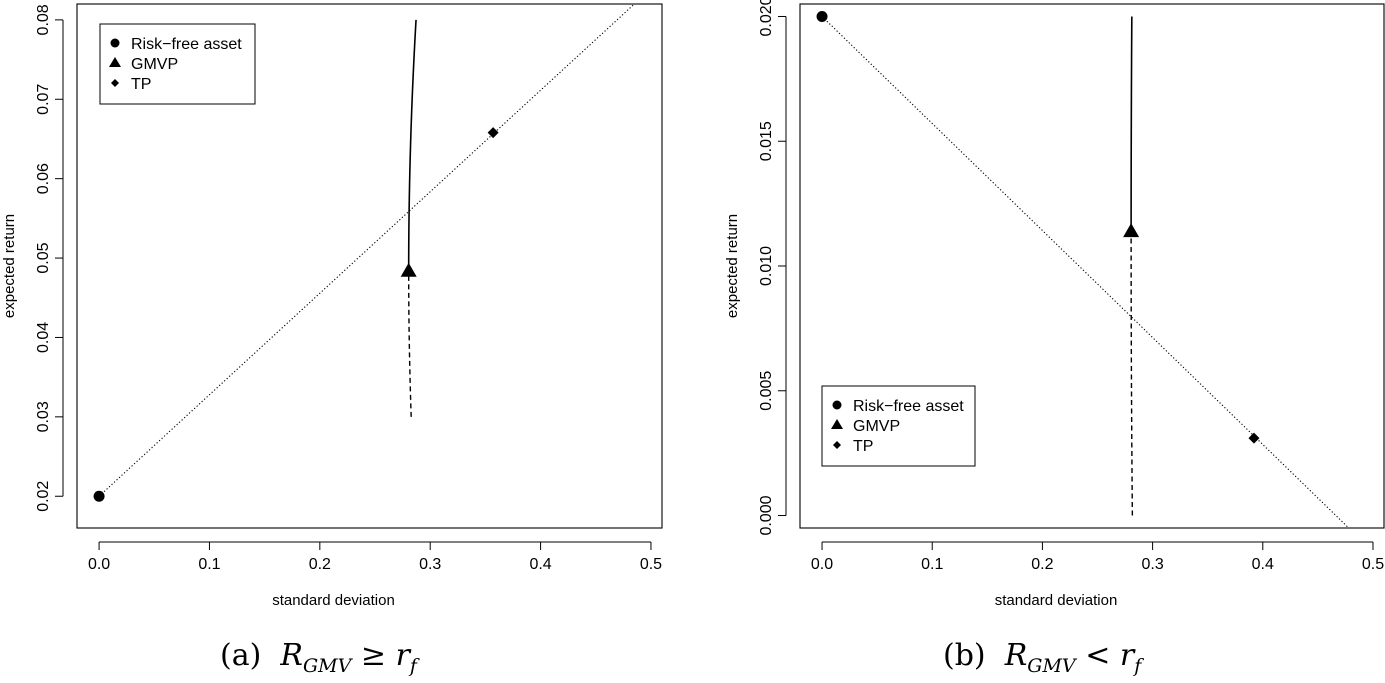 This screenshot has height=683, width=1385. What do you see at coordinates (766, 18) in the screenshot?
I see `y-tick-label: 0.020` at bounding box center [766, 18].